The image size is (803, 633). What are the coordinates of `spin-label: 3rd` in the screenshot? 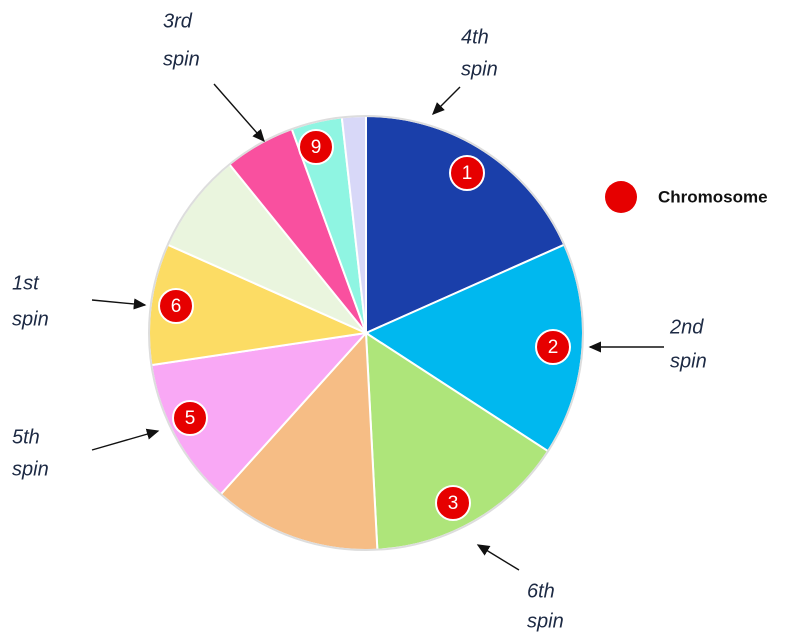 It's located at (178, 21).